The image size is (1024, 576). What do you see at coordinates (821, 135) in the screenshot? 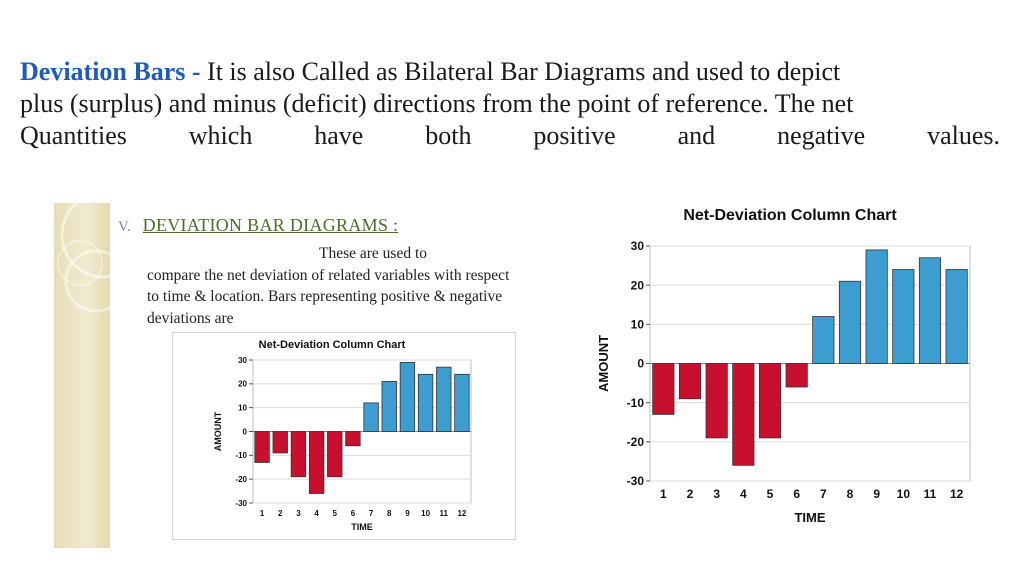
I see `heading-word: negative` at bounding box center [821, 135].